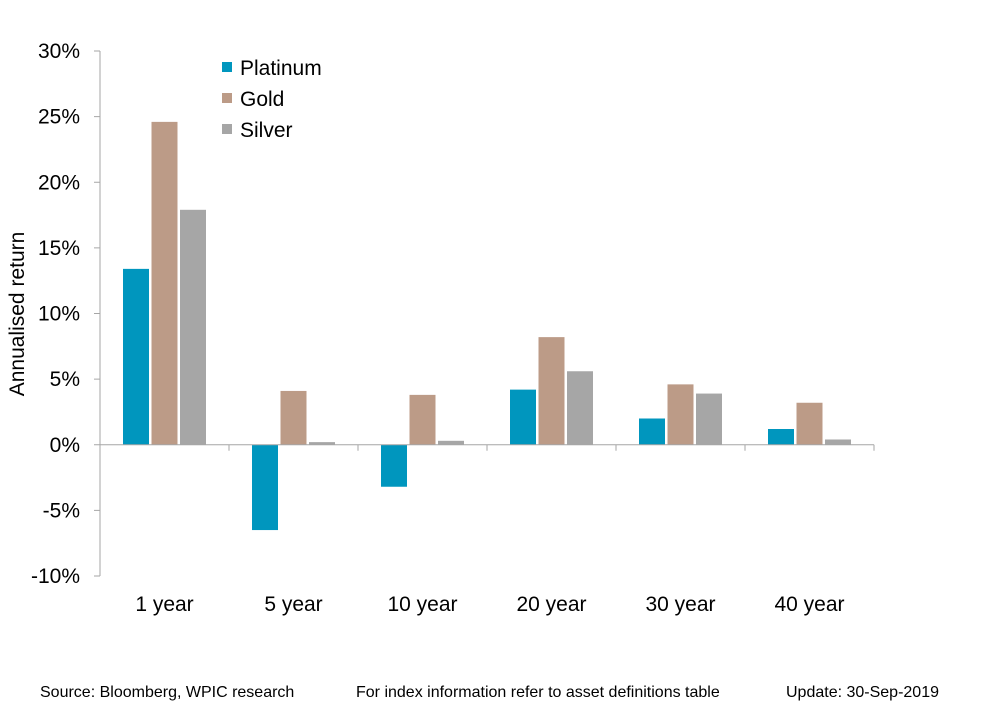 The image size is (1000, 727). Describe the element at coordinates (65, 445) in the screenshot. I see `y-tick-label: 0%` at that location.